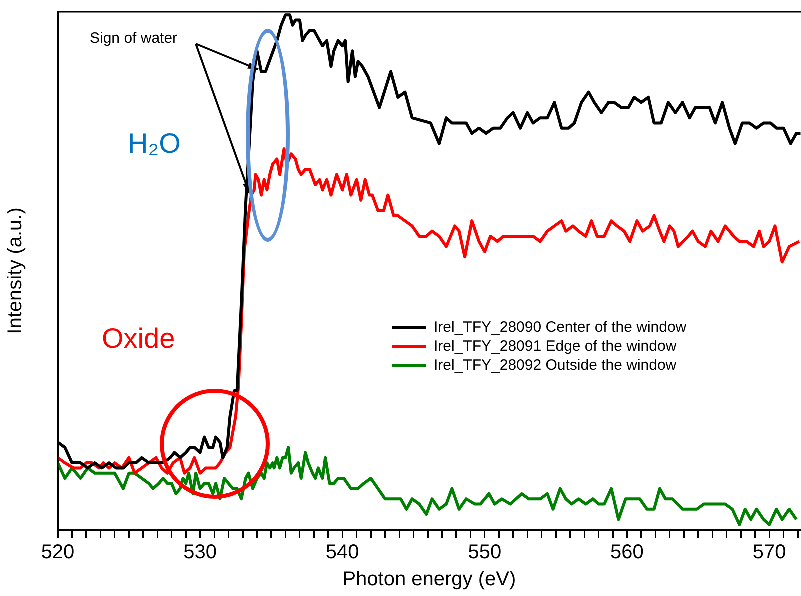 The height and width of the screenshot is (596, 801). I want to click on x-tick-label: 520, so click(58, 553).